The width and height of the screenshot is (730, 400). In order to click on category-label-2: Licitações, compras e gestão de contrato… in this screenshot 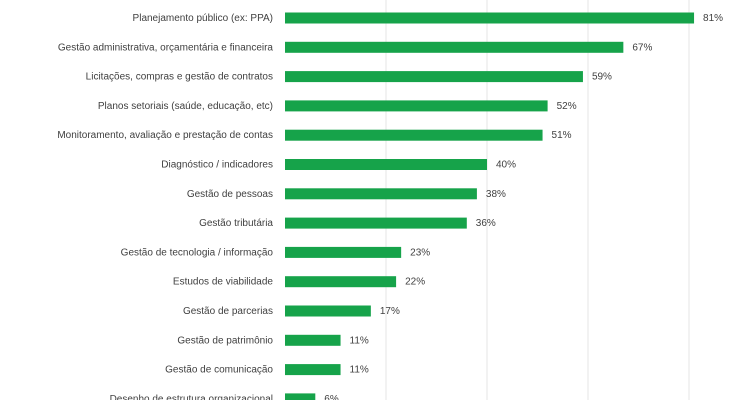, I will do `click(179, 77)`.